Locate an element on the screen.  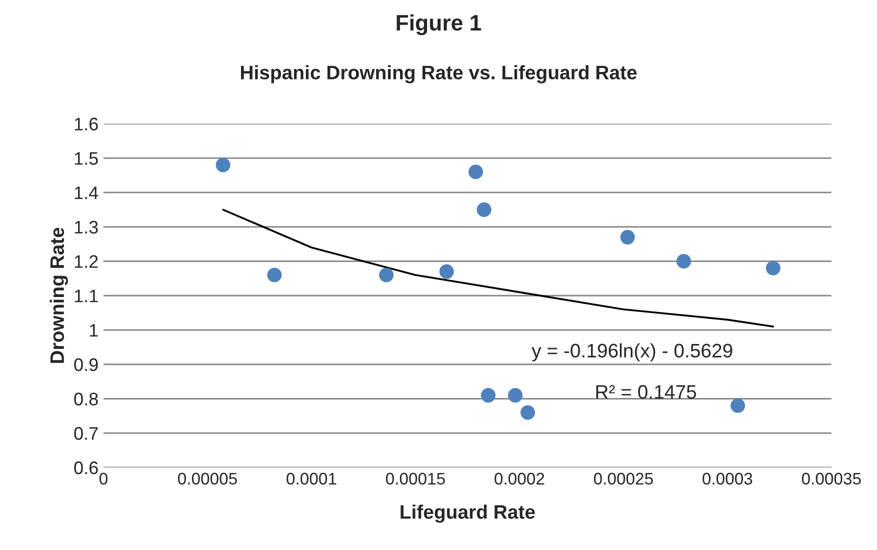
x-tick-label: 0.00015 is located at coordinates (415, 478).